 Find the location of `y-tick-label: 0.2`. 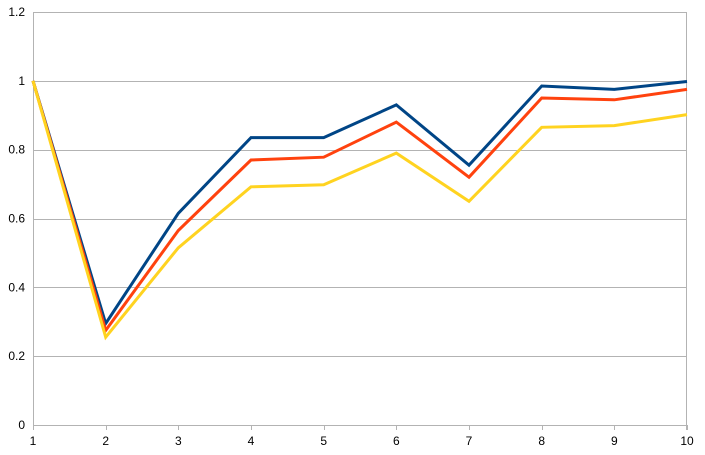

y-tick-label: 0.2 is located at coordinates (16, 356).